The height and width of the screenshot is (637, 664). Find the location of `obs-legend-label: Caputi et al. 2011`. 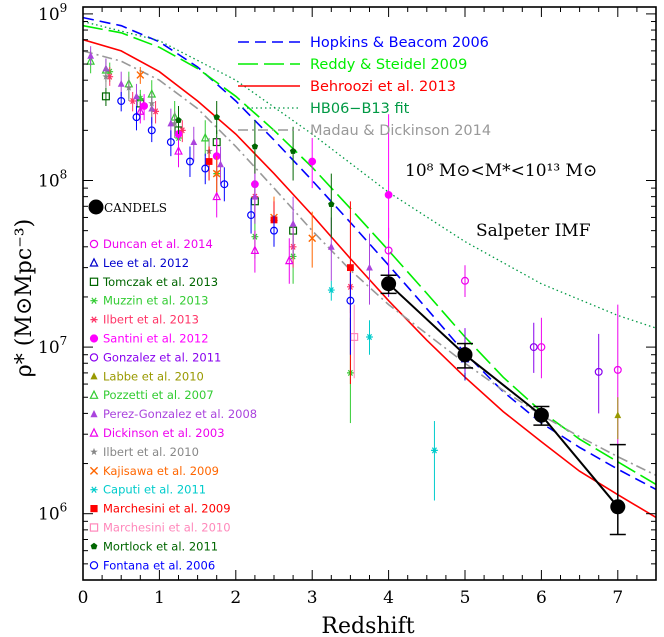

obs-legend-label: Caputi et al. 2011 is located at coordinates (154, 490).